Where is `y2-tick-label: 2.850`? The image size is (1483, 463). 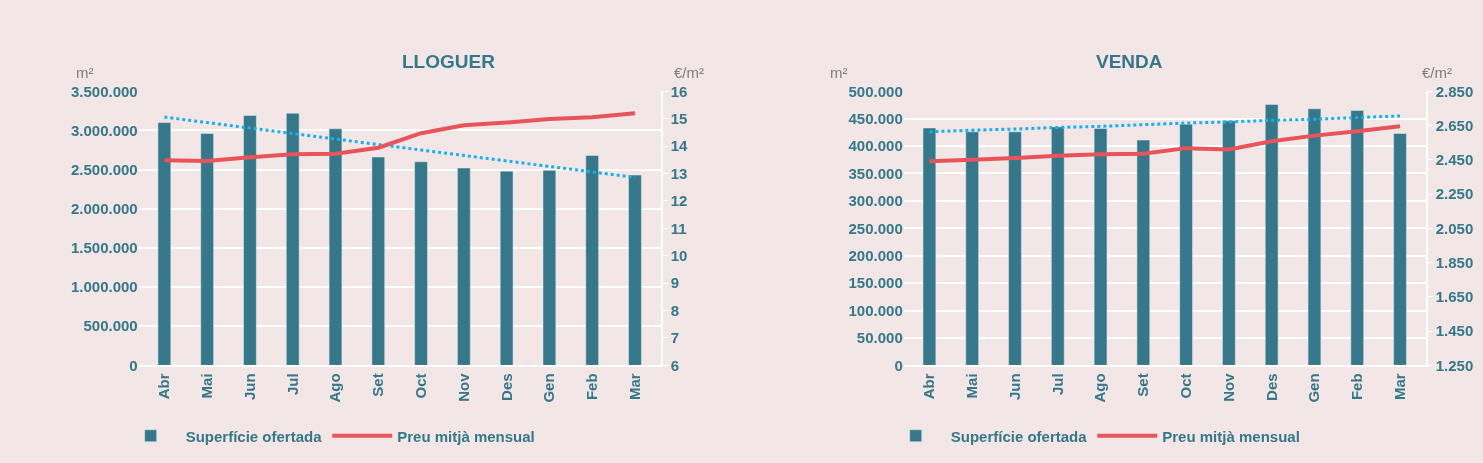
y2-tick-label: 2.850 is located at coordinates (1454, 91).